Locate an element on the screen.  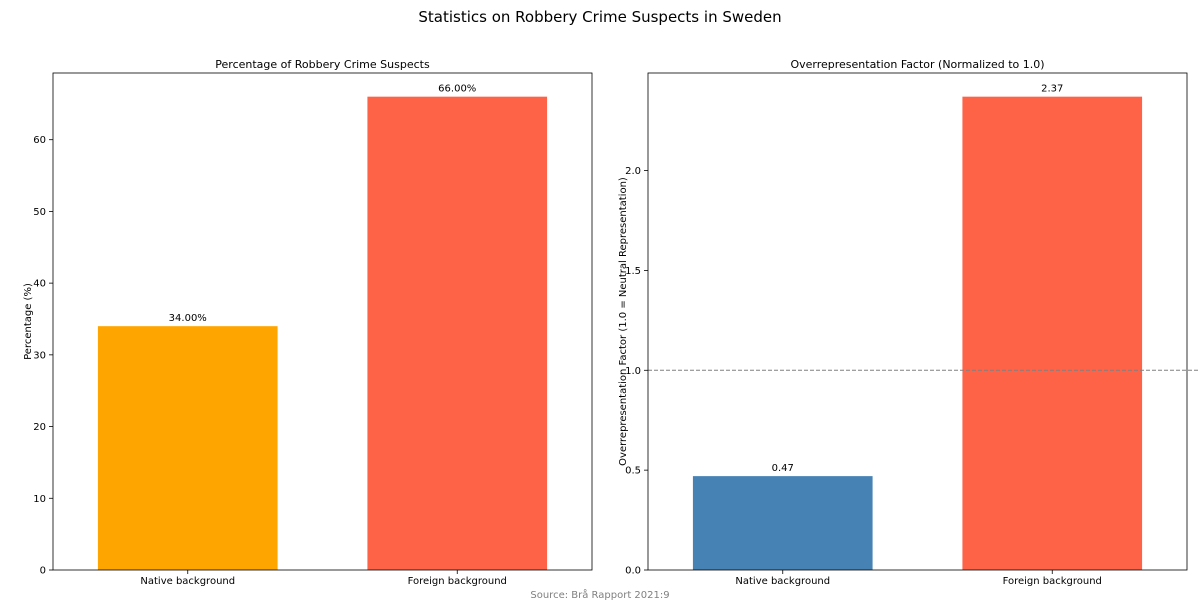
data-label: 2.37 is located at coordinates (1052, 89).